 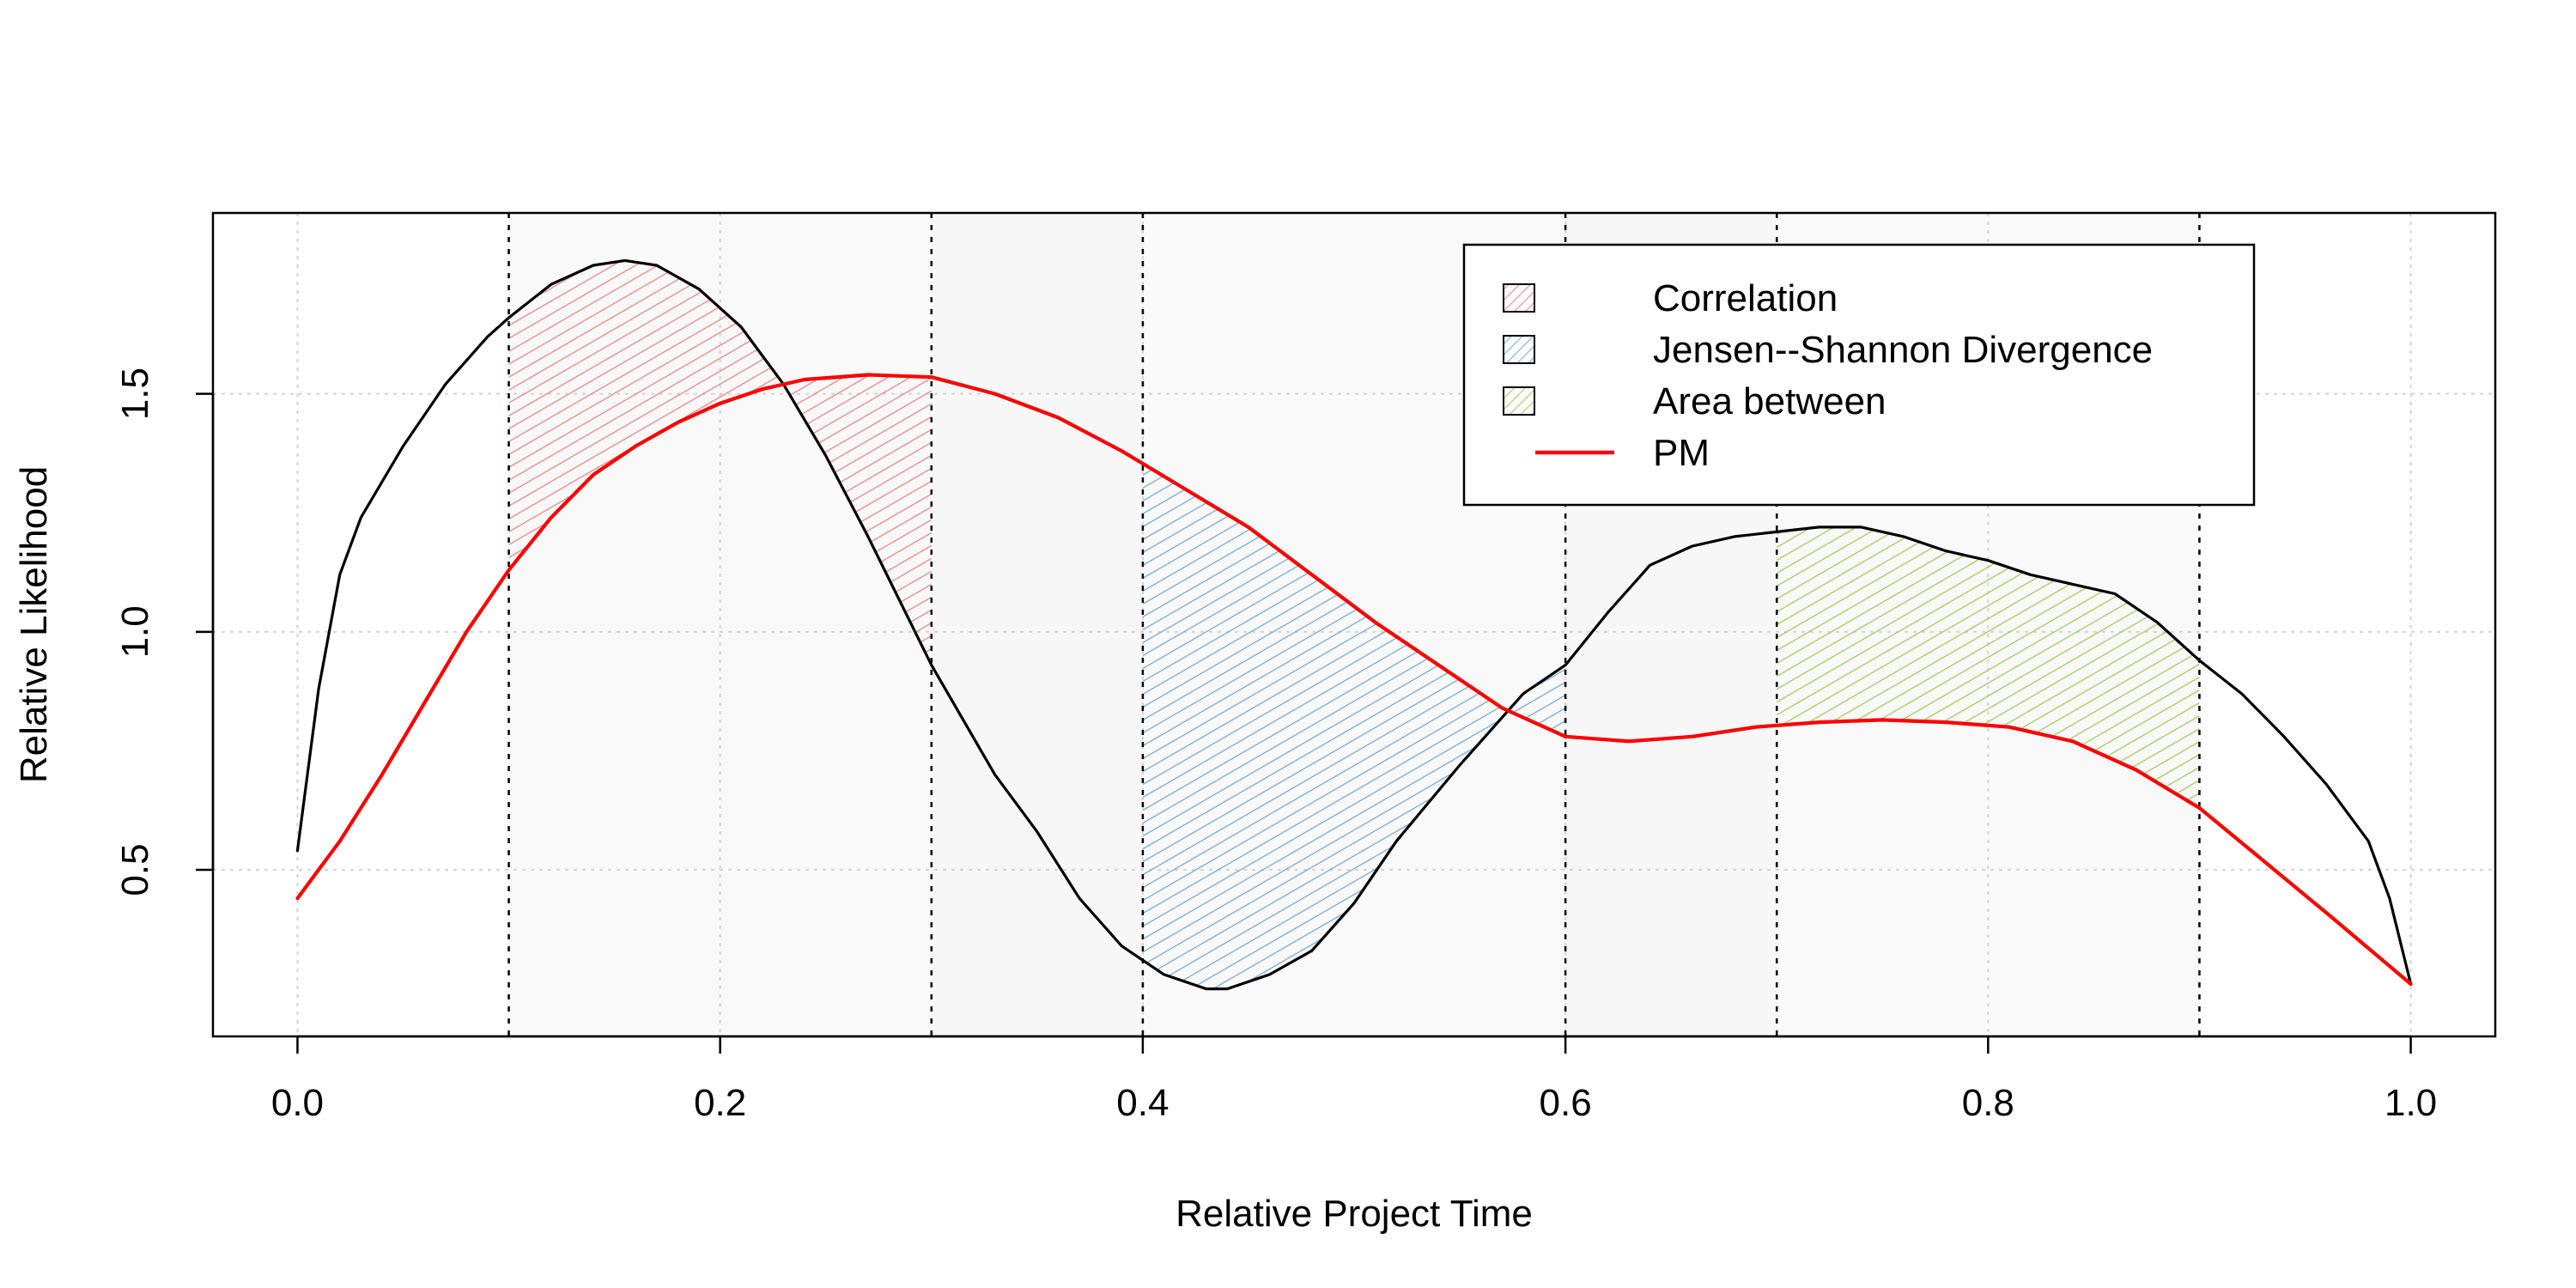 I want to click on y-tick-label: 0.5, so click(x=135, y=870).